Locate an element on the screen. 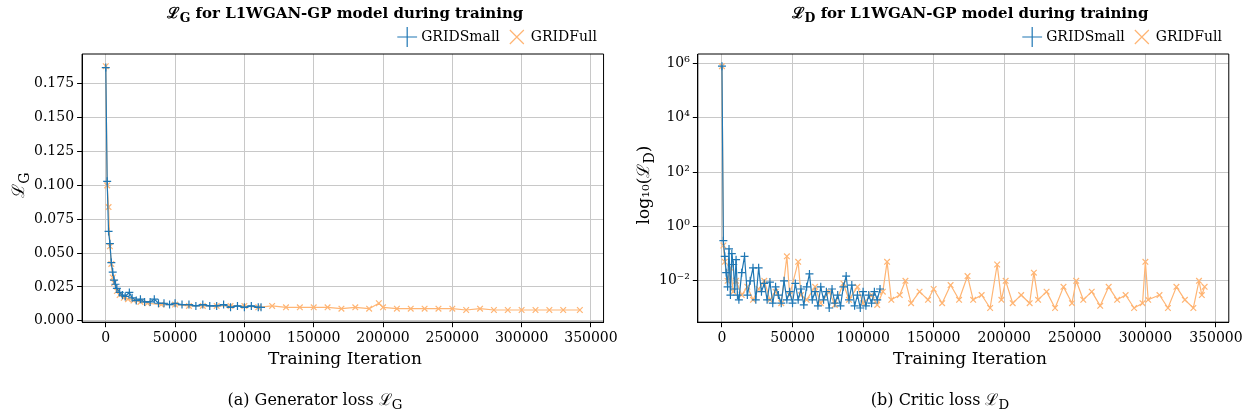 The image size is (1250, 420). y-tick-label: 10⁴ is located at coordinates (678, 116).